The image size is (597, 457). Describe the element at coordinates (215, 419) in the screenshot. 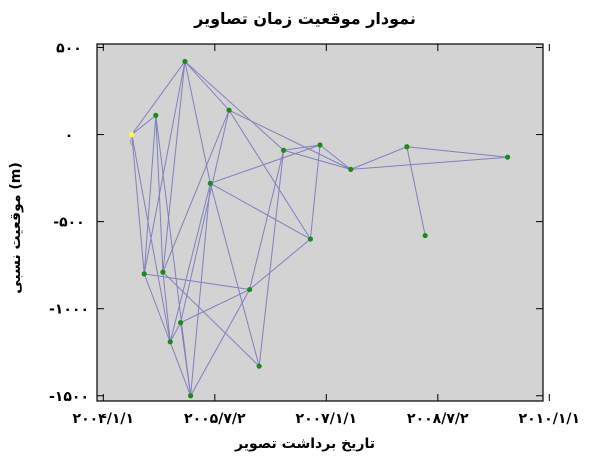

I see `x-tick-label: ۲۰۰۵/۷/۲` at that location.